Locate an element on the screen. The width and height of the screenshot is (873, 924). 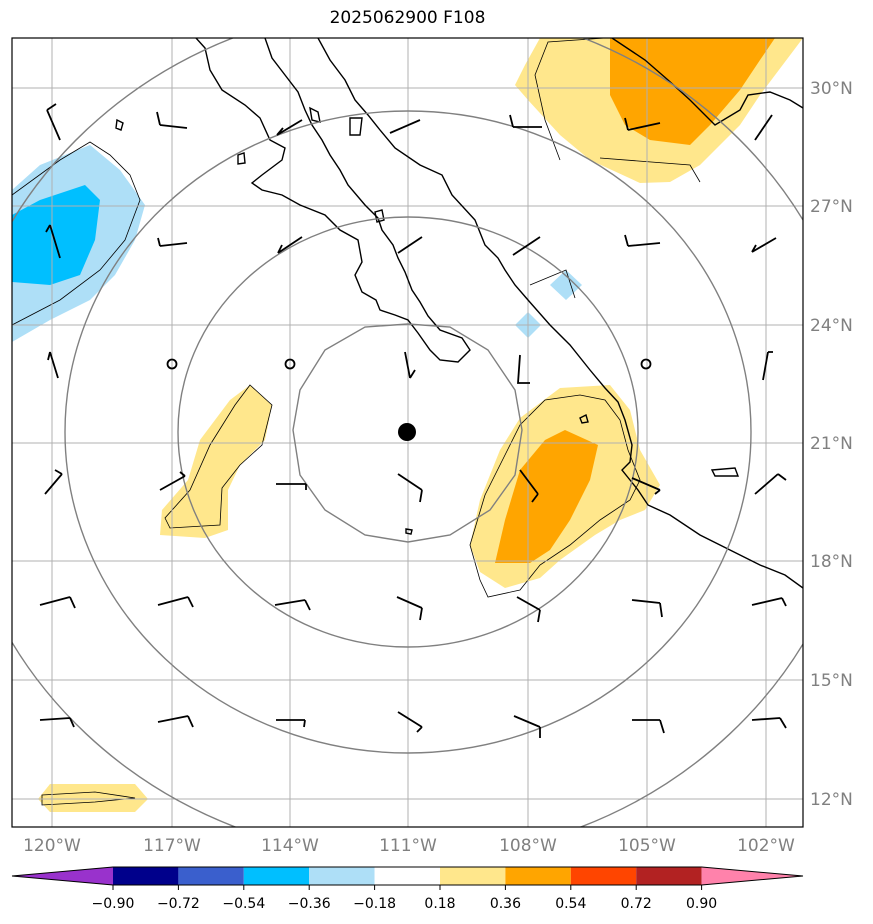
lon-label: 117°W is located at coordinates (172, 846).